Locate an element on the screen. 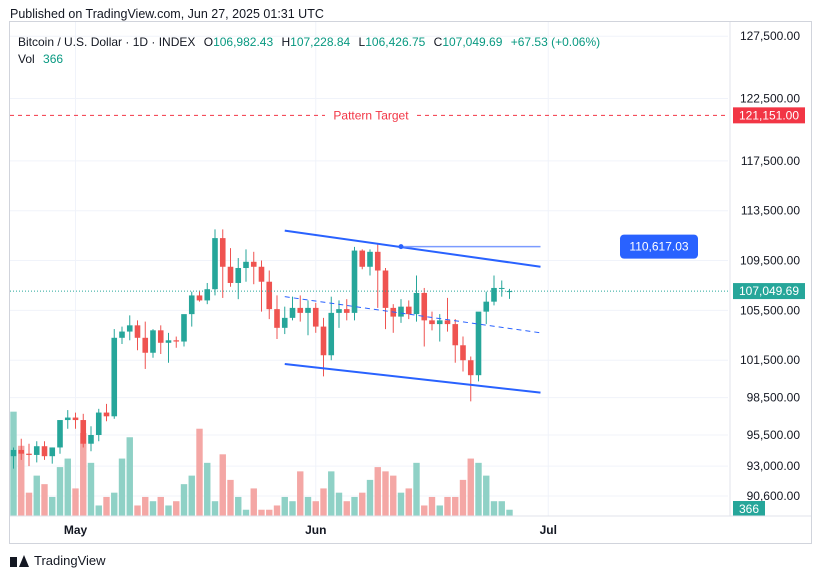 This screenshot has height=579, width=822. price-tick-label: 93,000.00 is located at coordinates (774, 466).